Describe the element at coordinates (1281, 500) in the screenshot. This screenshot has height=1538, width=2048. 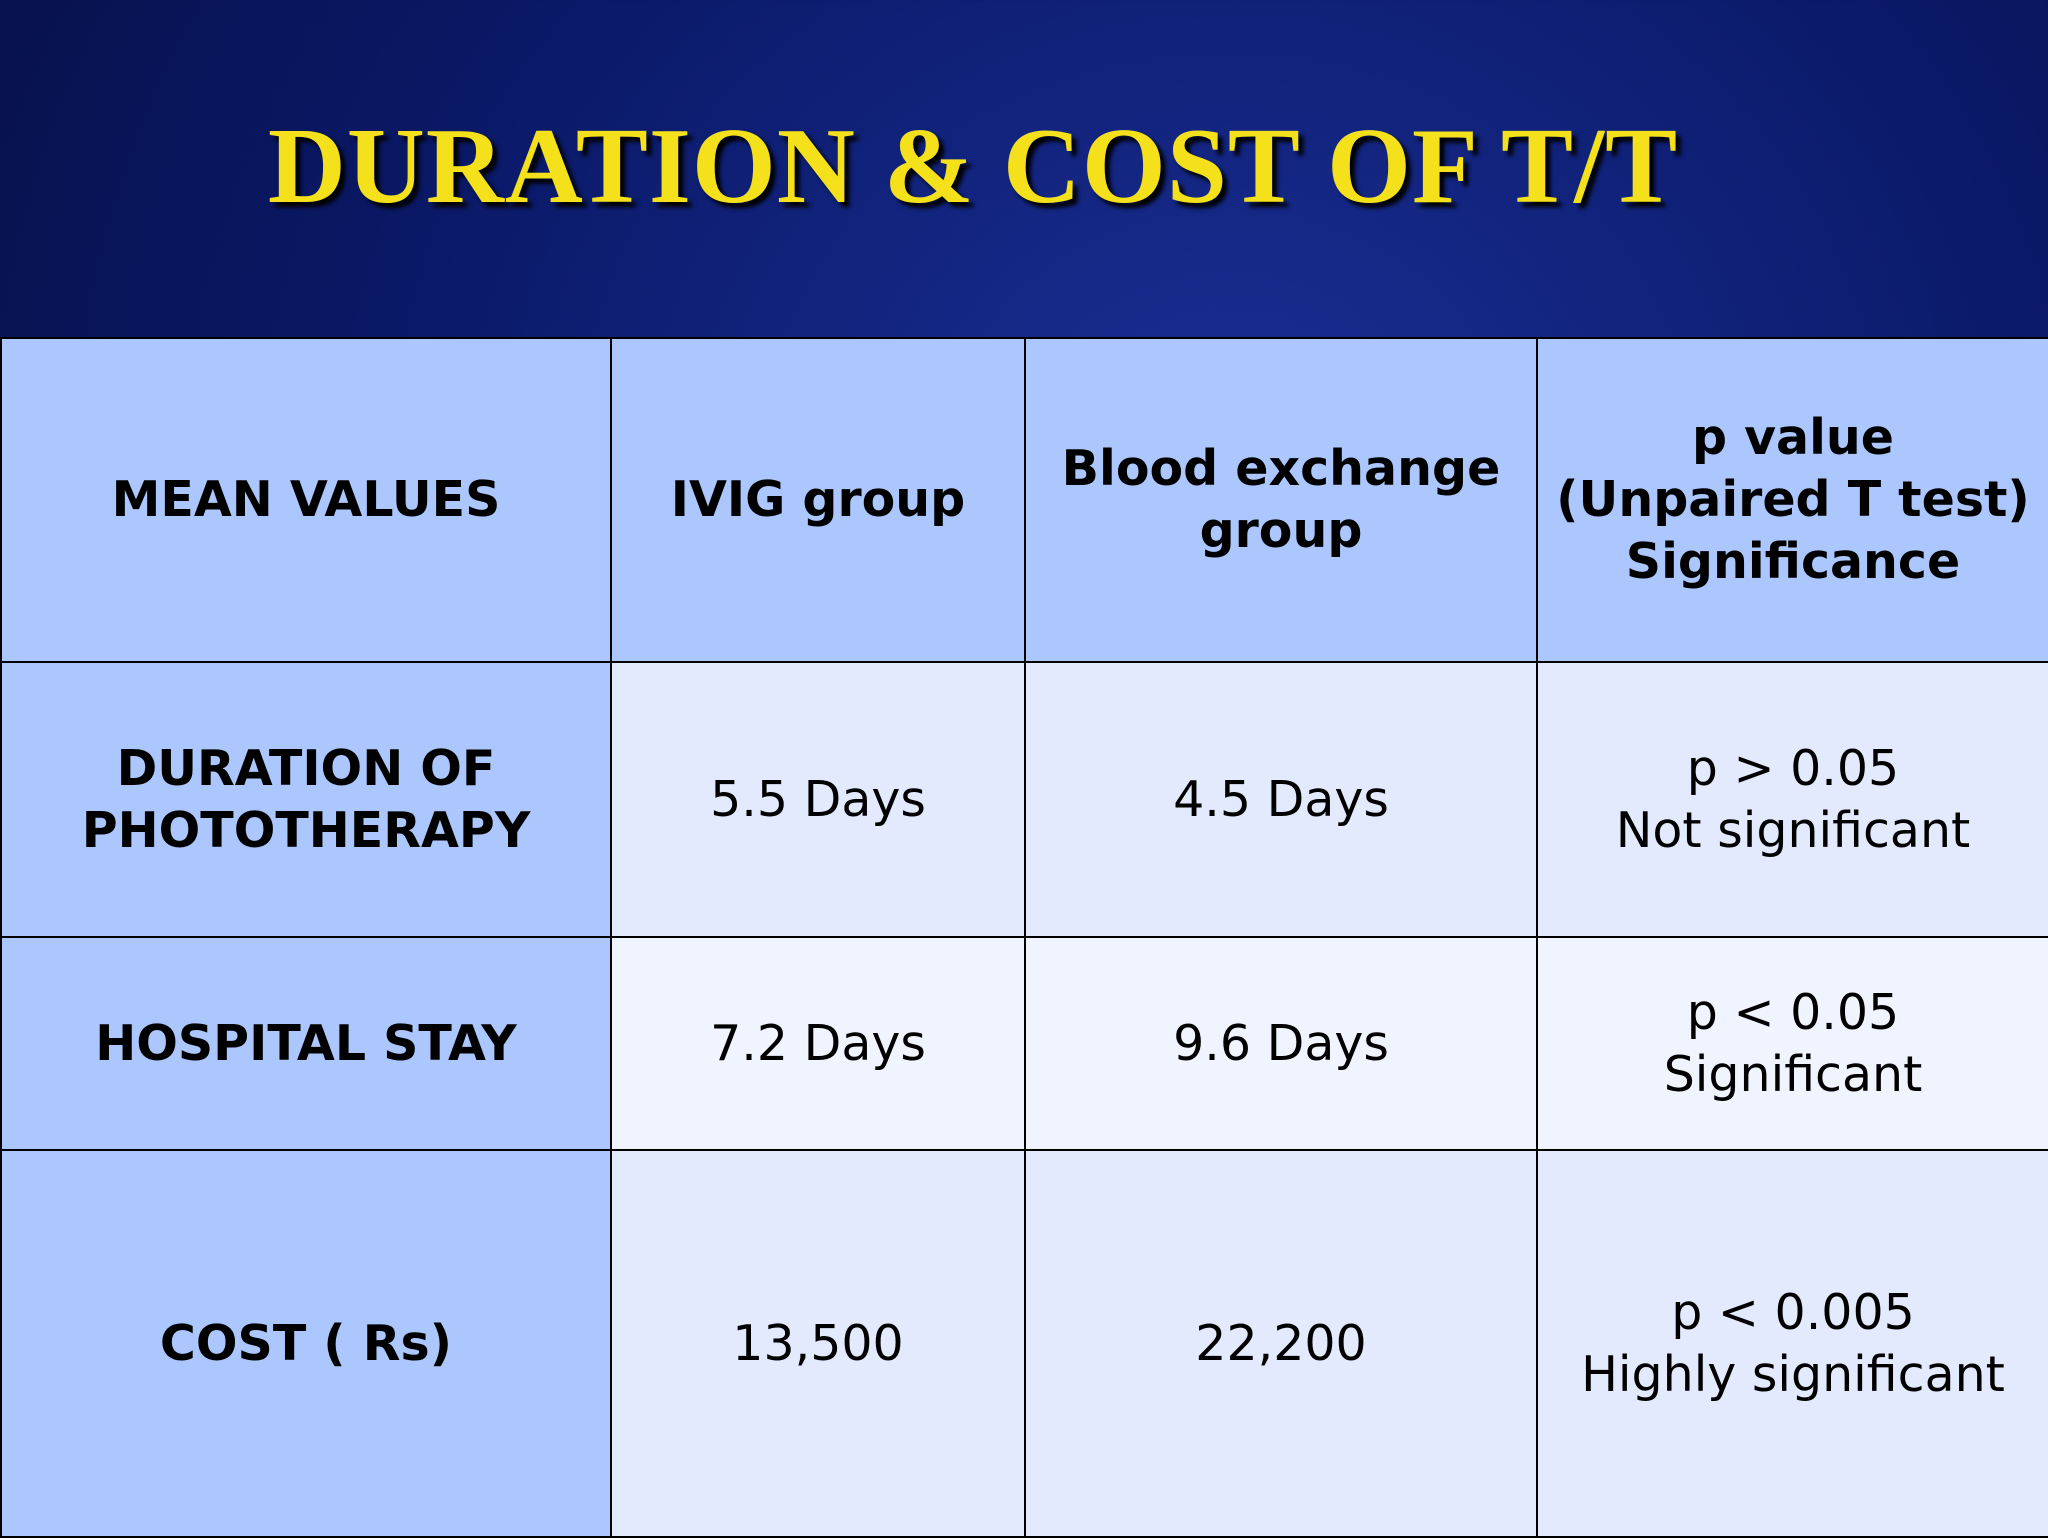
I see `header-cell: Blood exchange group` at that location.